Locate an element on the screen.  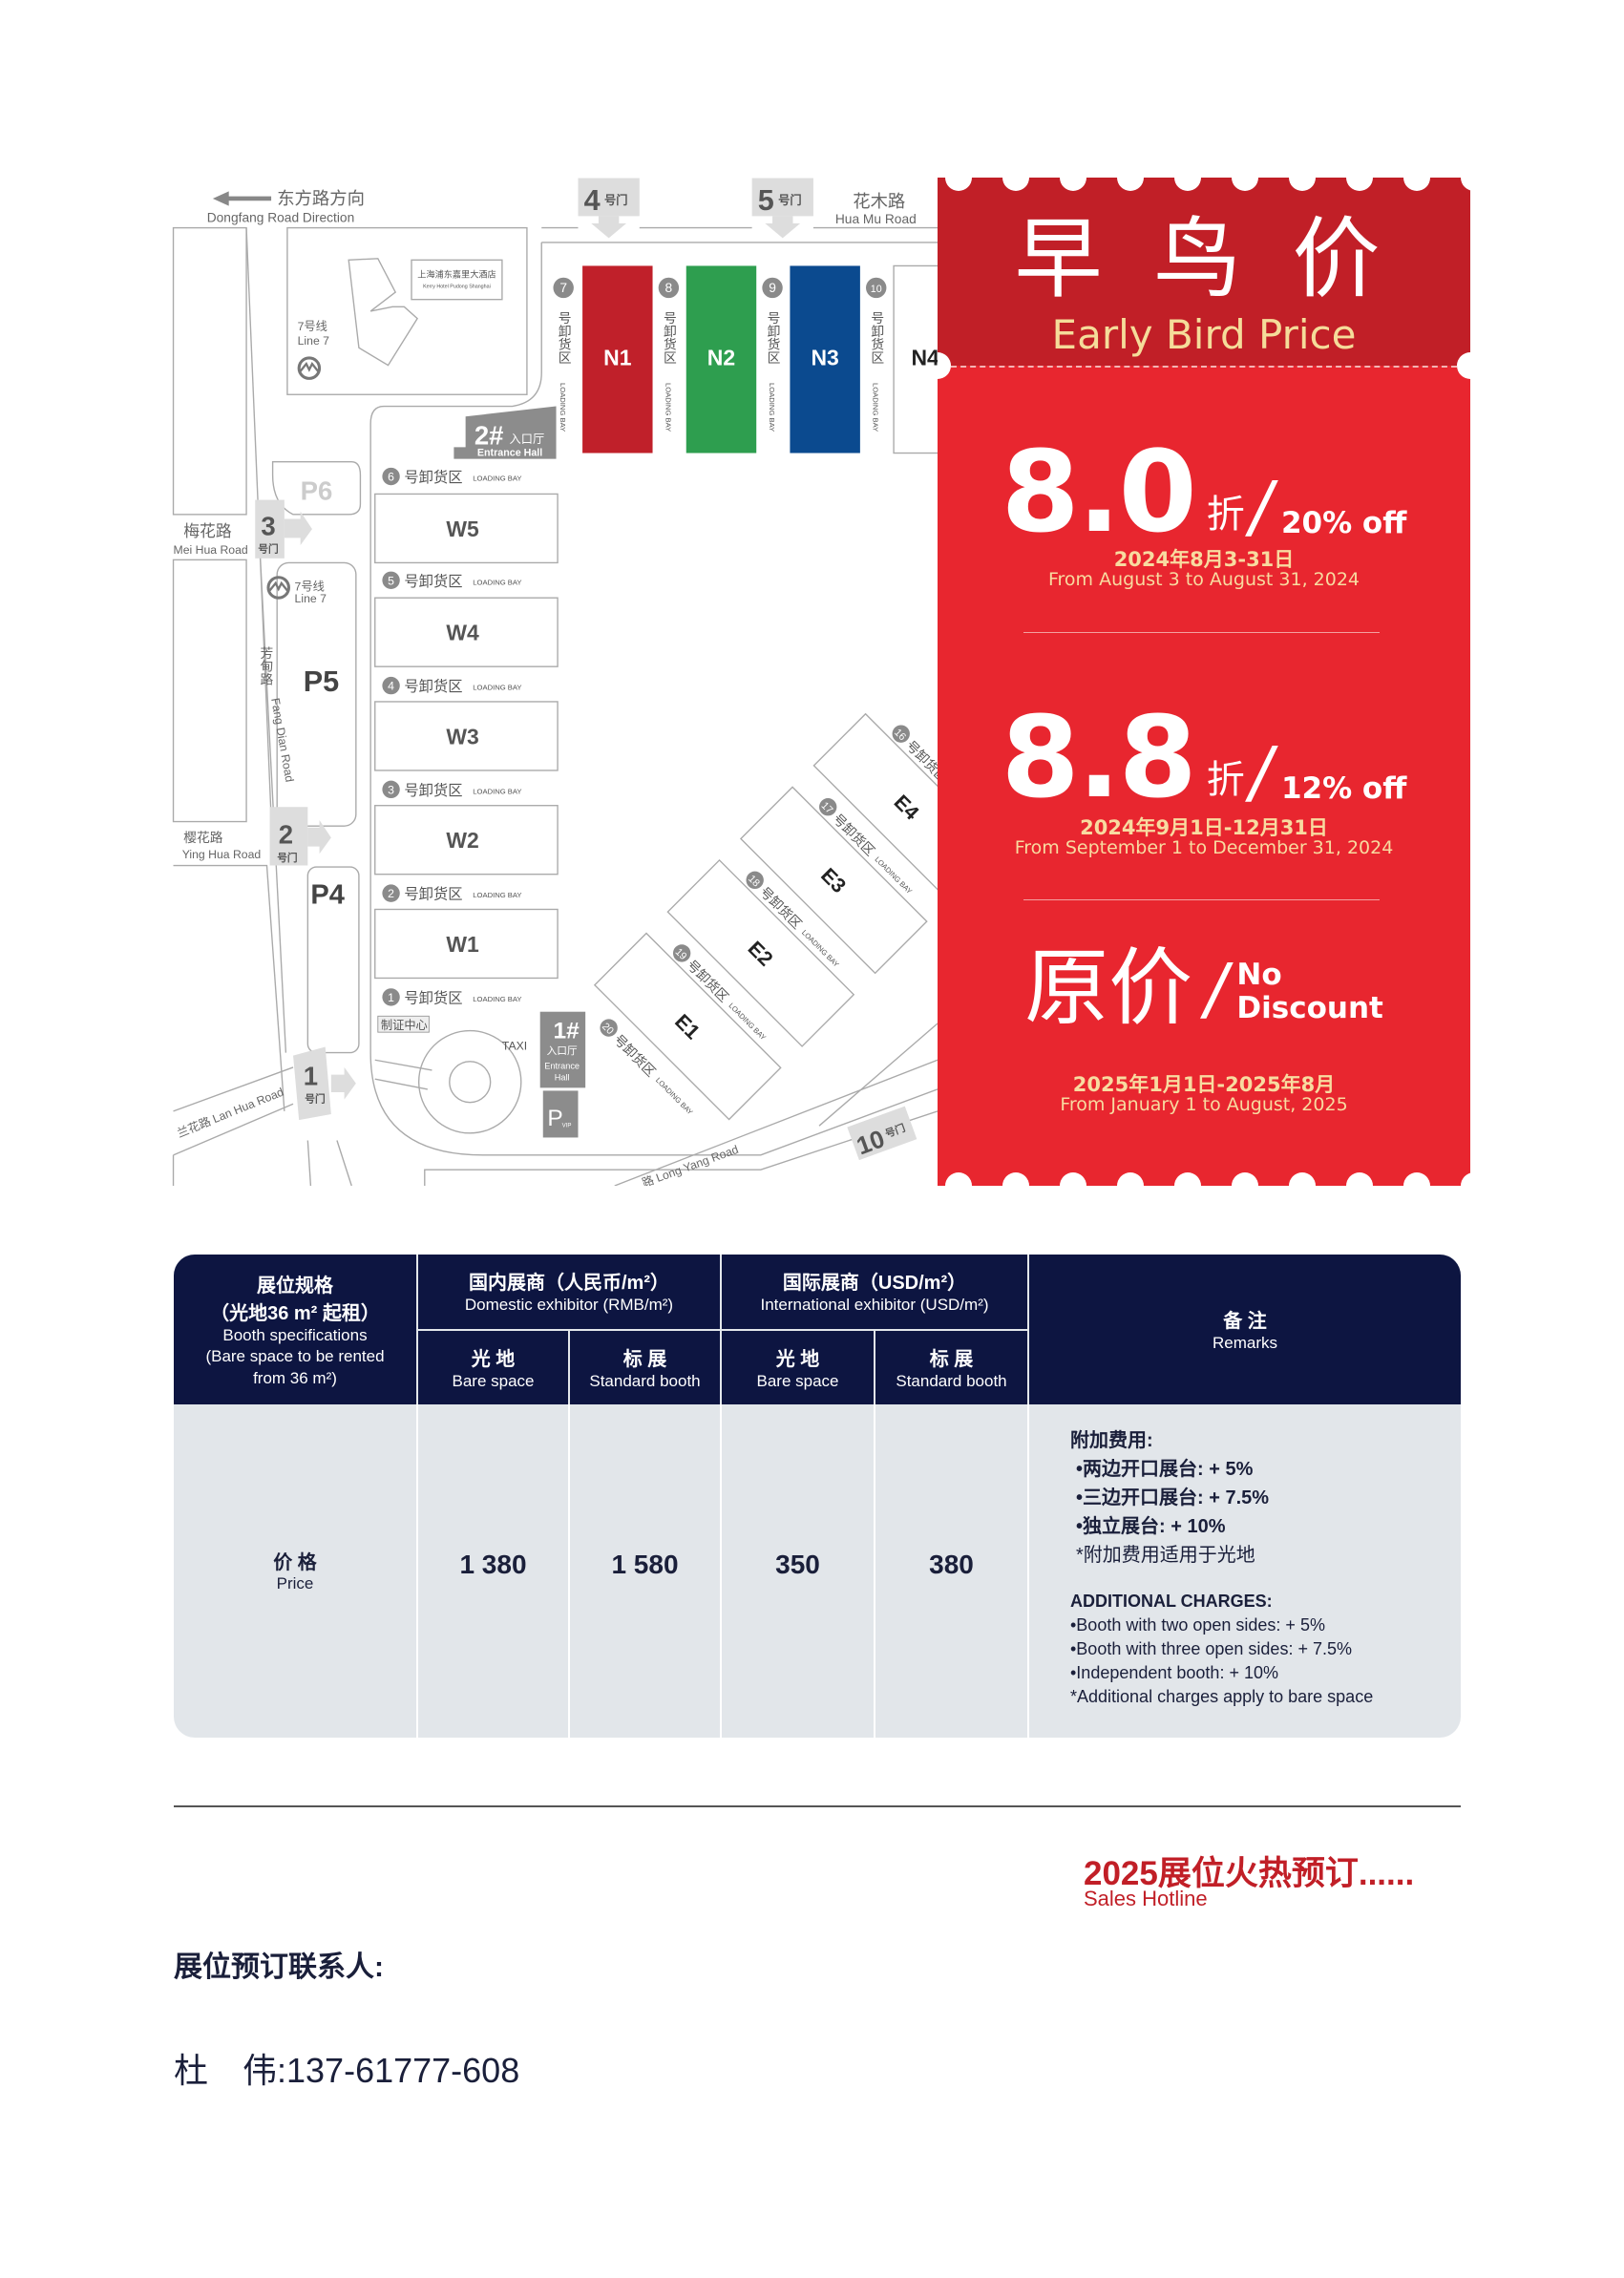
tier-off-line1: No is located at coordinates (1259, 974).